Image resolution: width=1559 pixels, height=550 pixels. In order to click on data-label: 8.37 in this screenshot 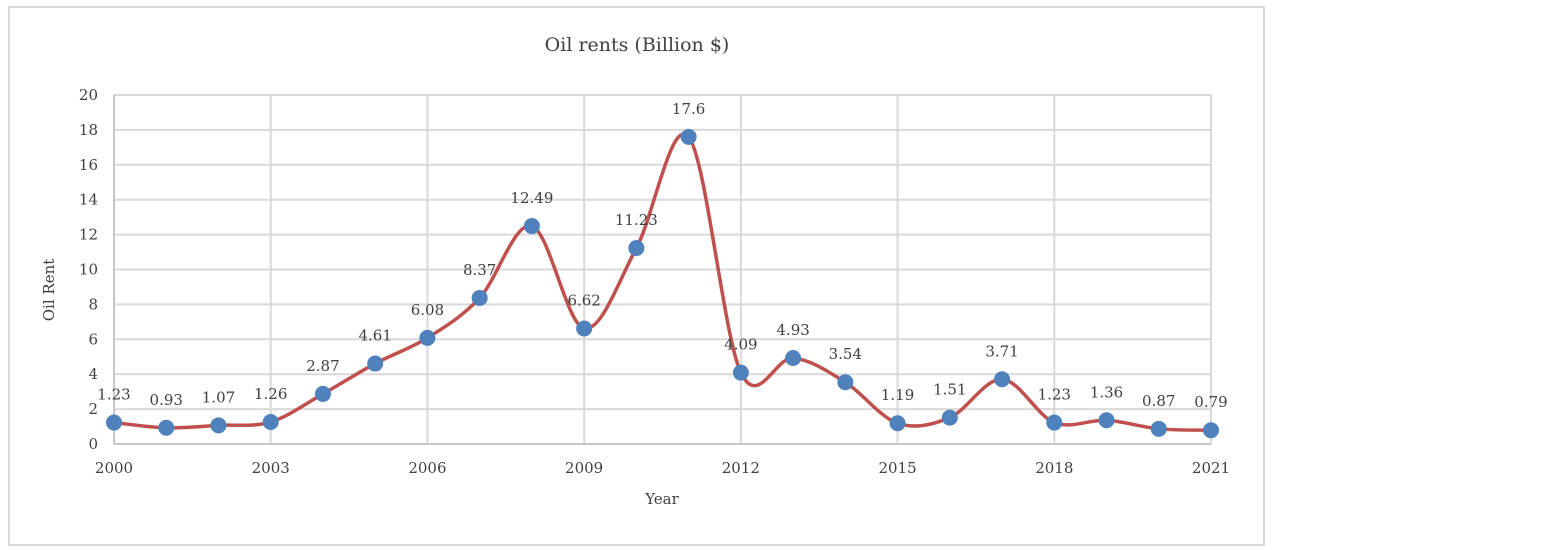, I will do `click(479, 270)`.